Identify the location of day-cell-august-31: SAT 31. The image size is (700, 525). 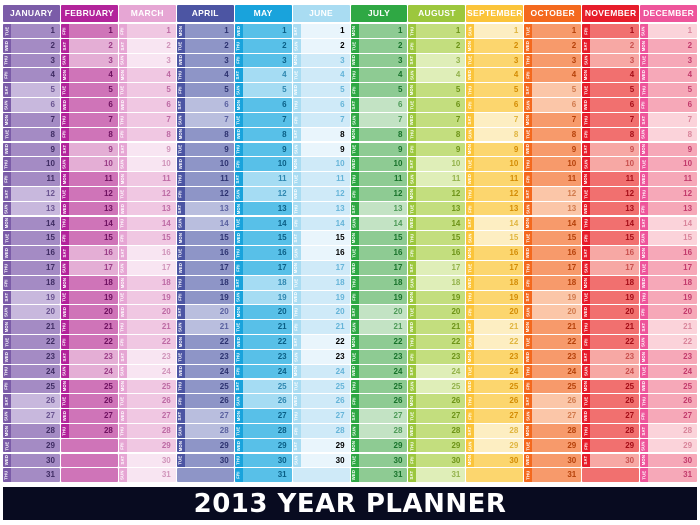
(437, 475).